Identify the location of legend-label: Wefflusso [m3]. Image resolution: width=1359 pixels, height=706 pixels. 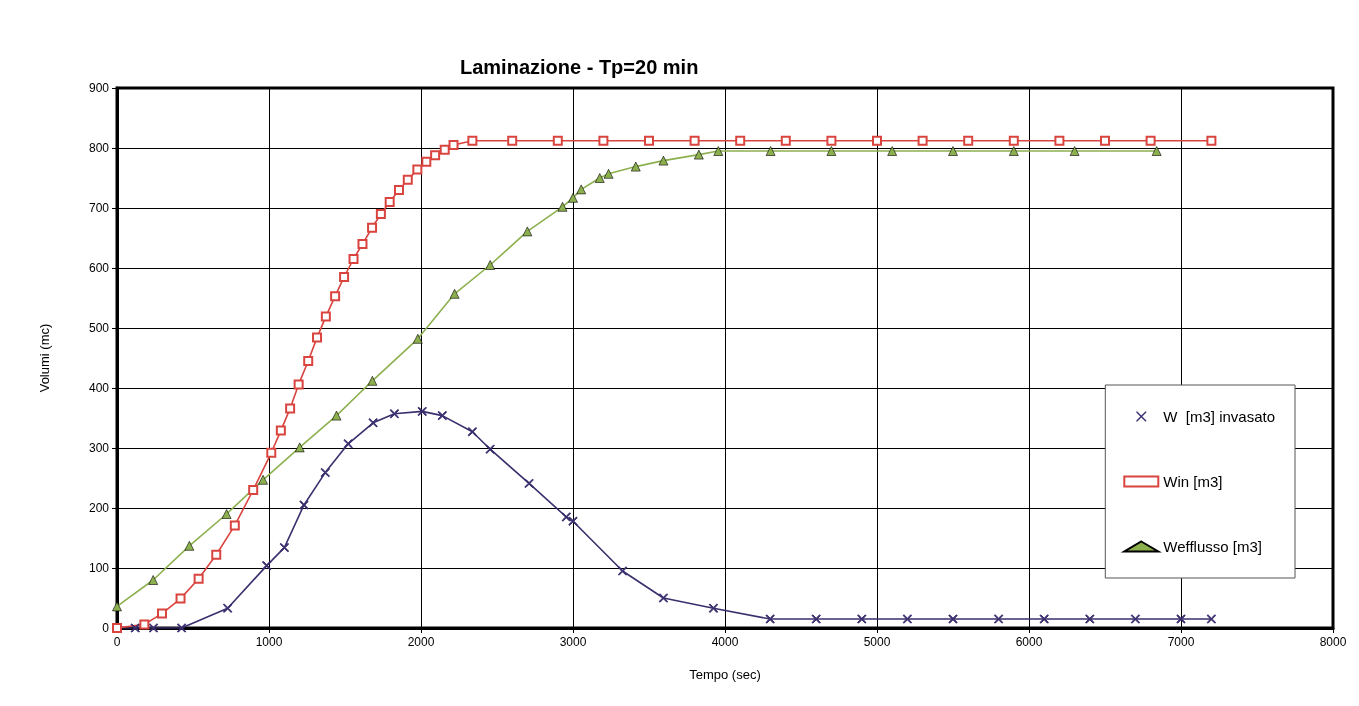
(1212, 546).